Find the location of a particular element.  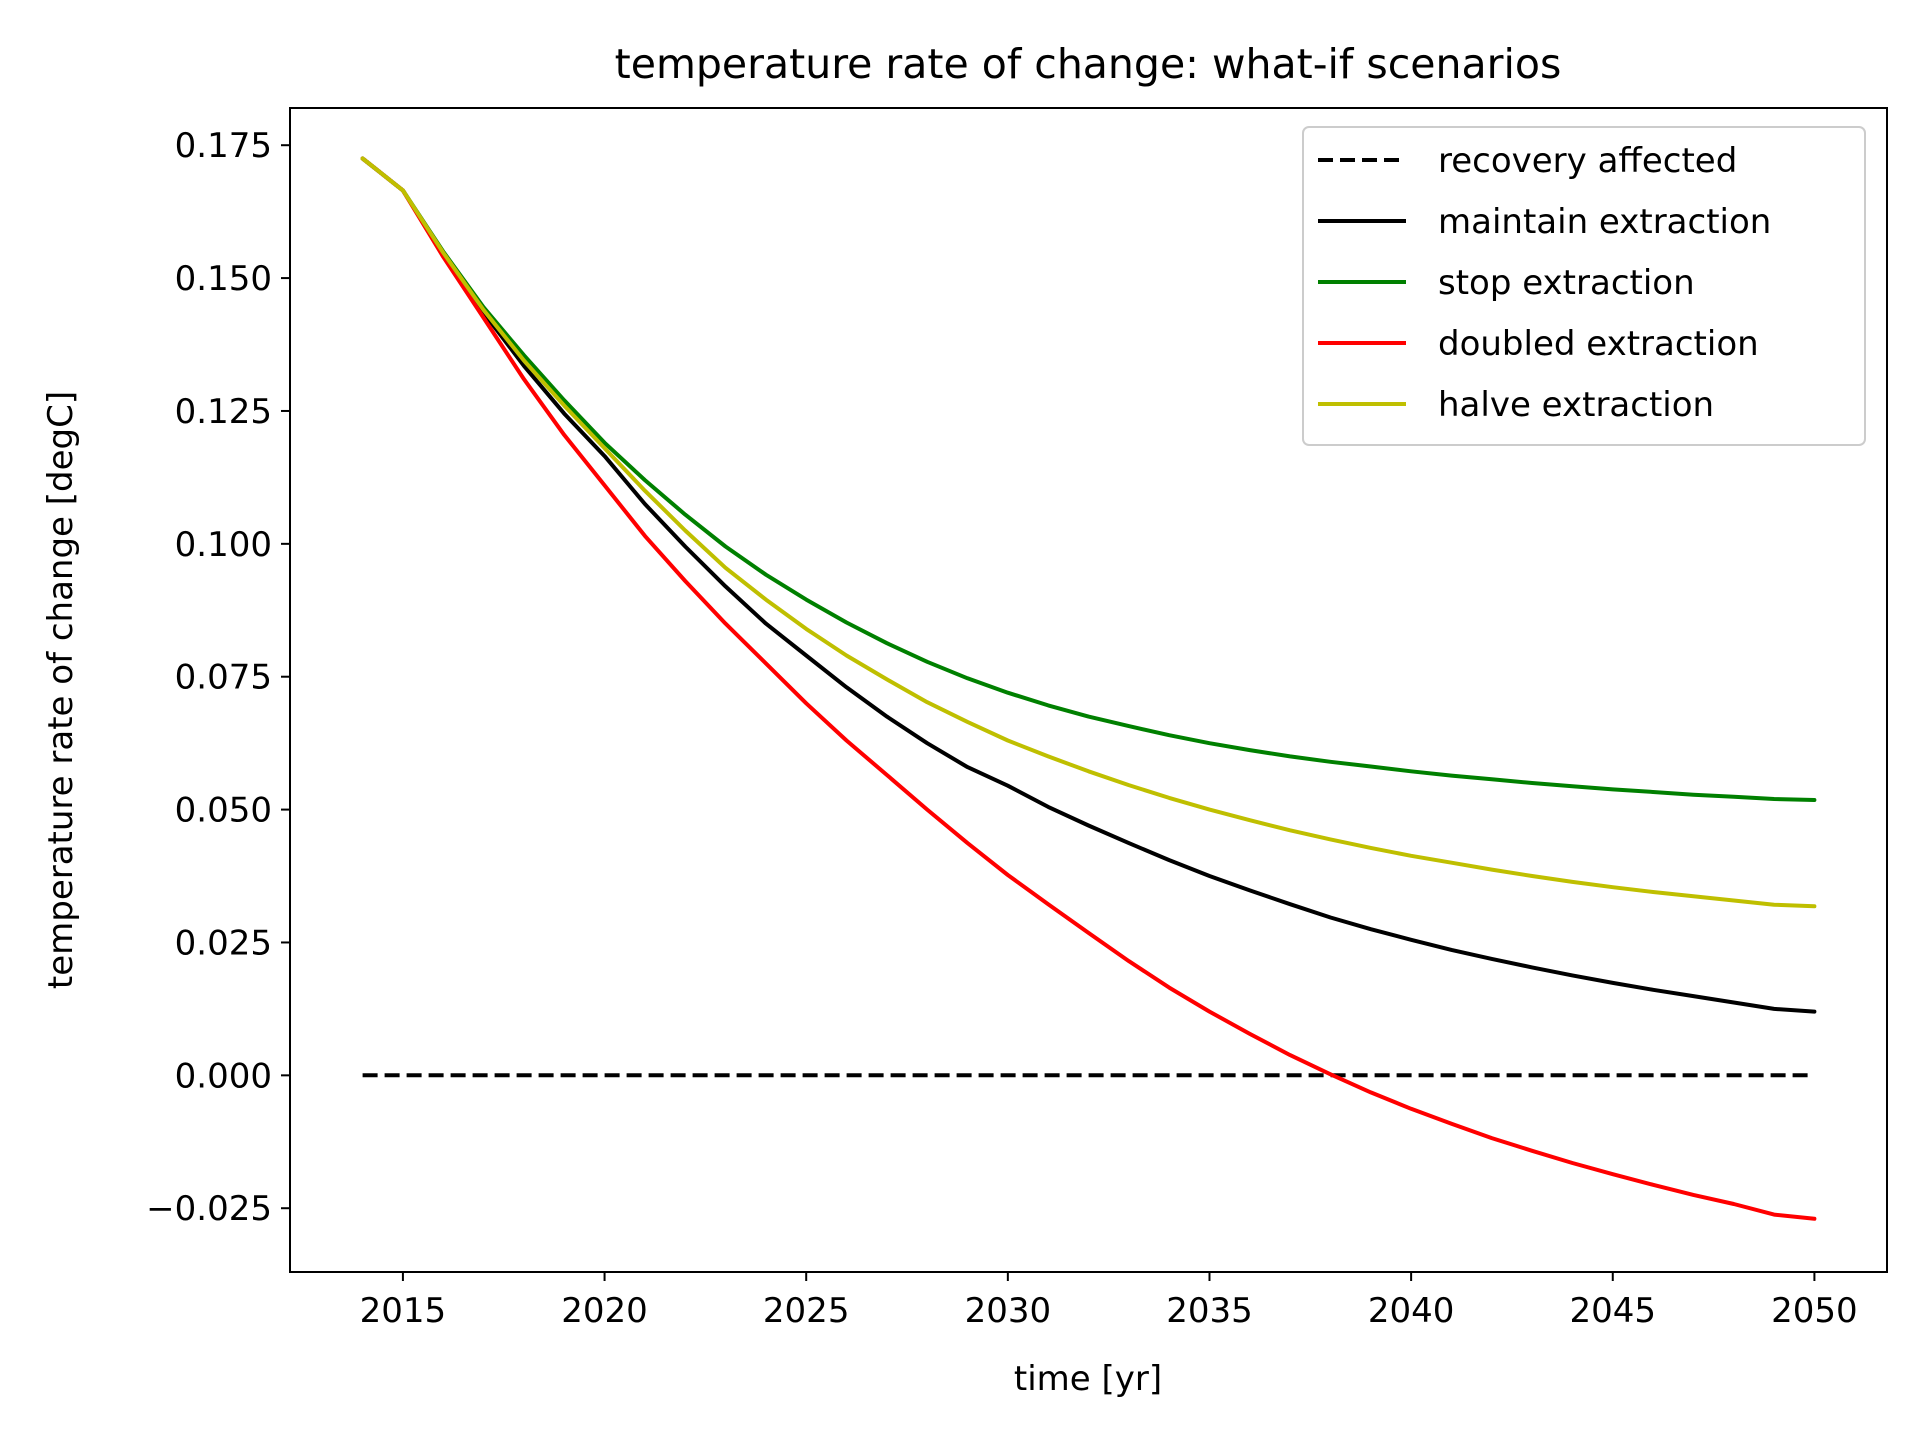

y-tick-label: −0.025 is located at coordinates (209, 1209).